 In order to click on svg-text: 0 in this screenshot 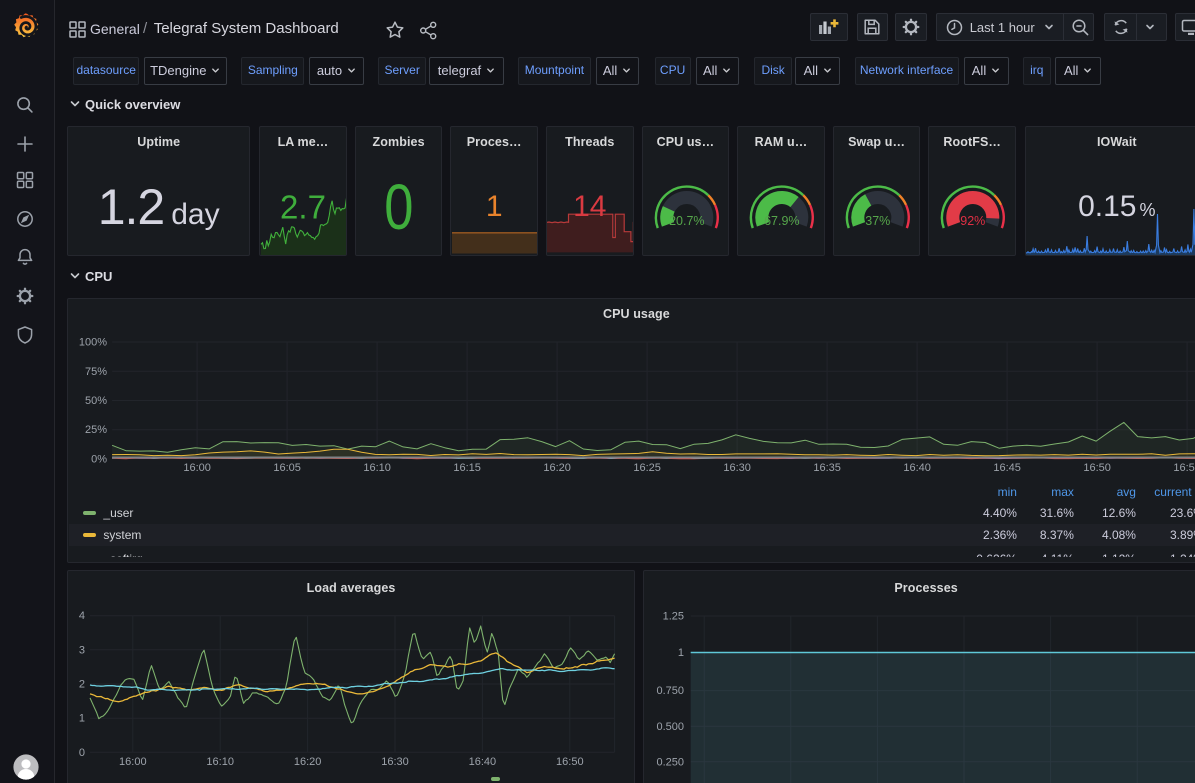, I will do `click(82, 753)`.